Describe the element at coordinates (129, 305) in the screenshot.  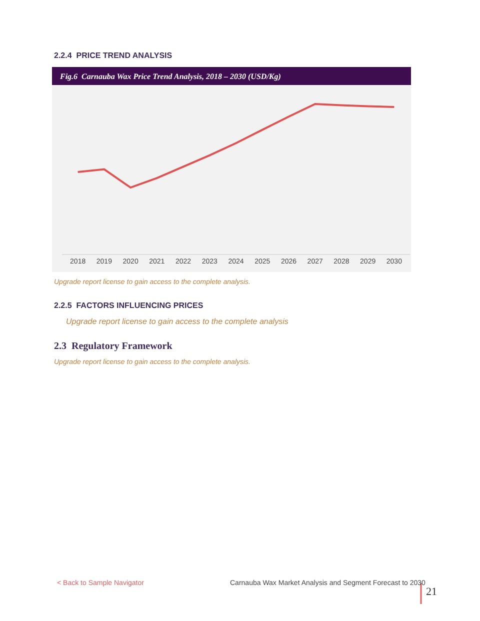
I see `text: 2.2.5 FACTORS INFLUENCING PRICES` at that location.